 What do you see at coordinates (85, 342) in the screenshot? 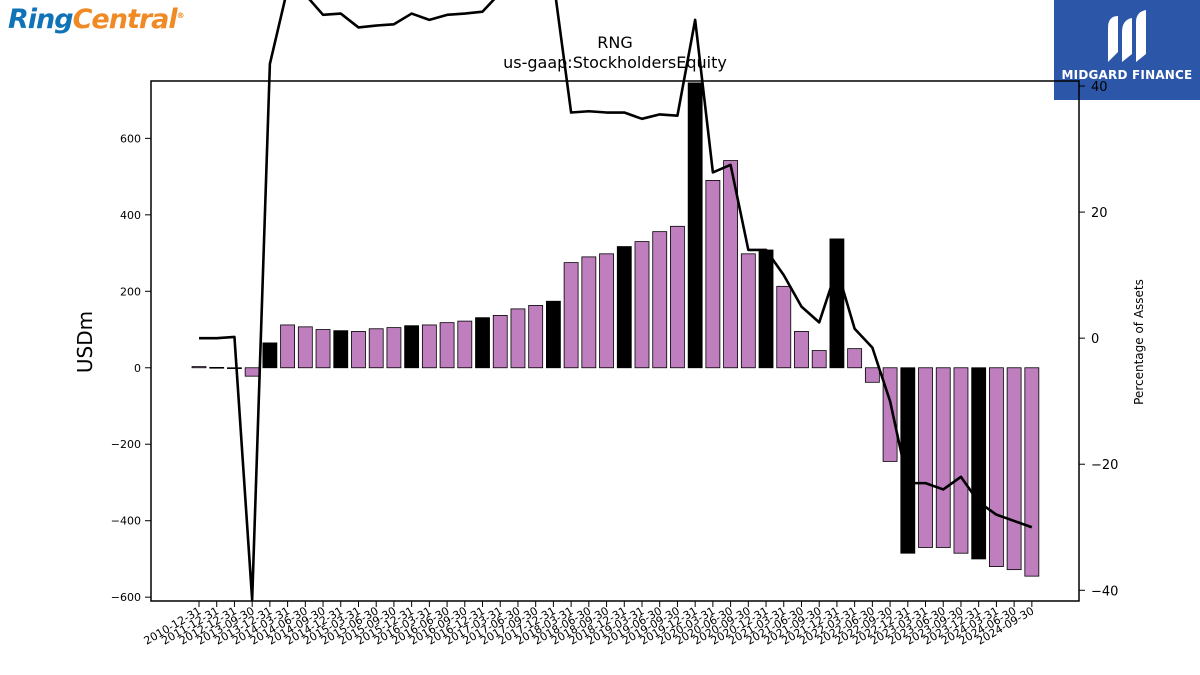
I see `y-axis-label: USDm` at bounding box center [85, 342].